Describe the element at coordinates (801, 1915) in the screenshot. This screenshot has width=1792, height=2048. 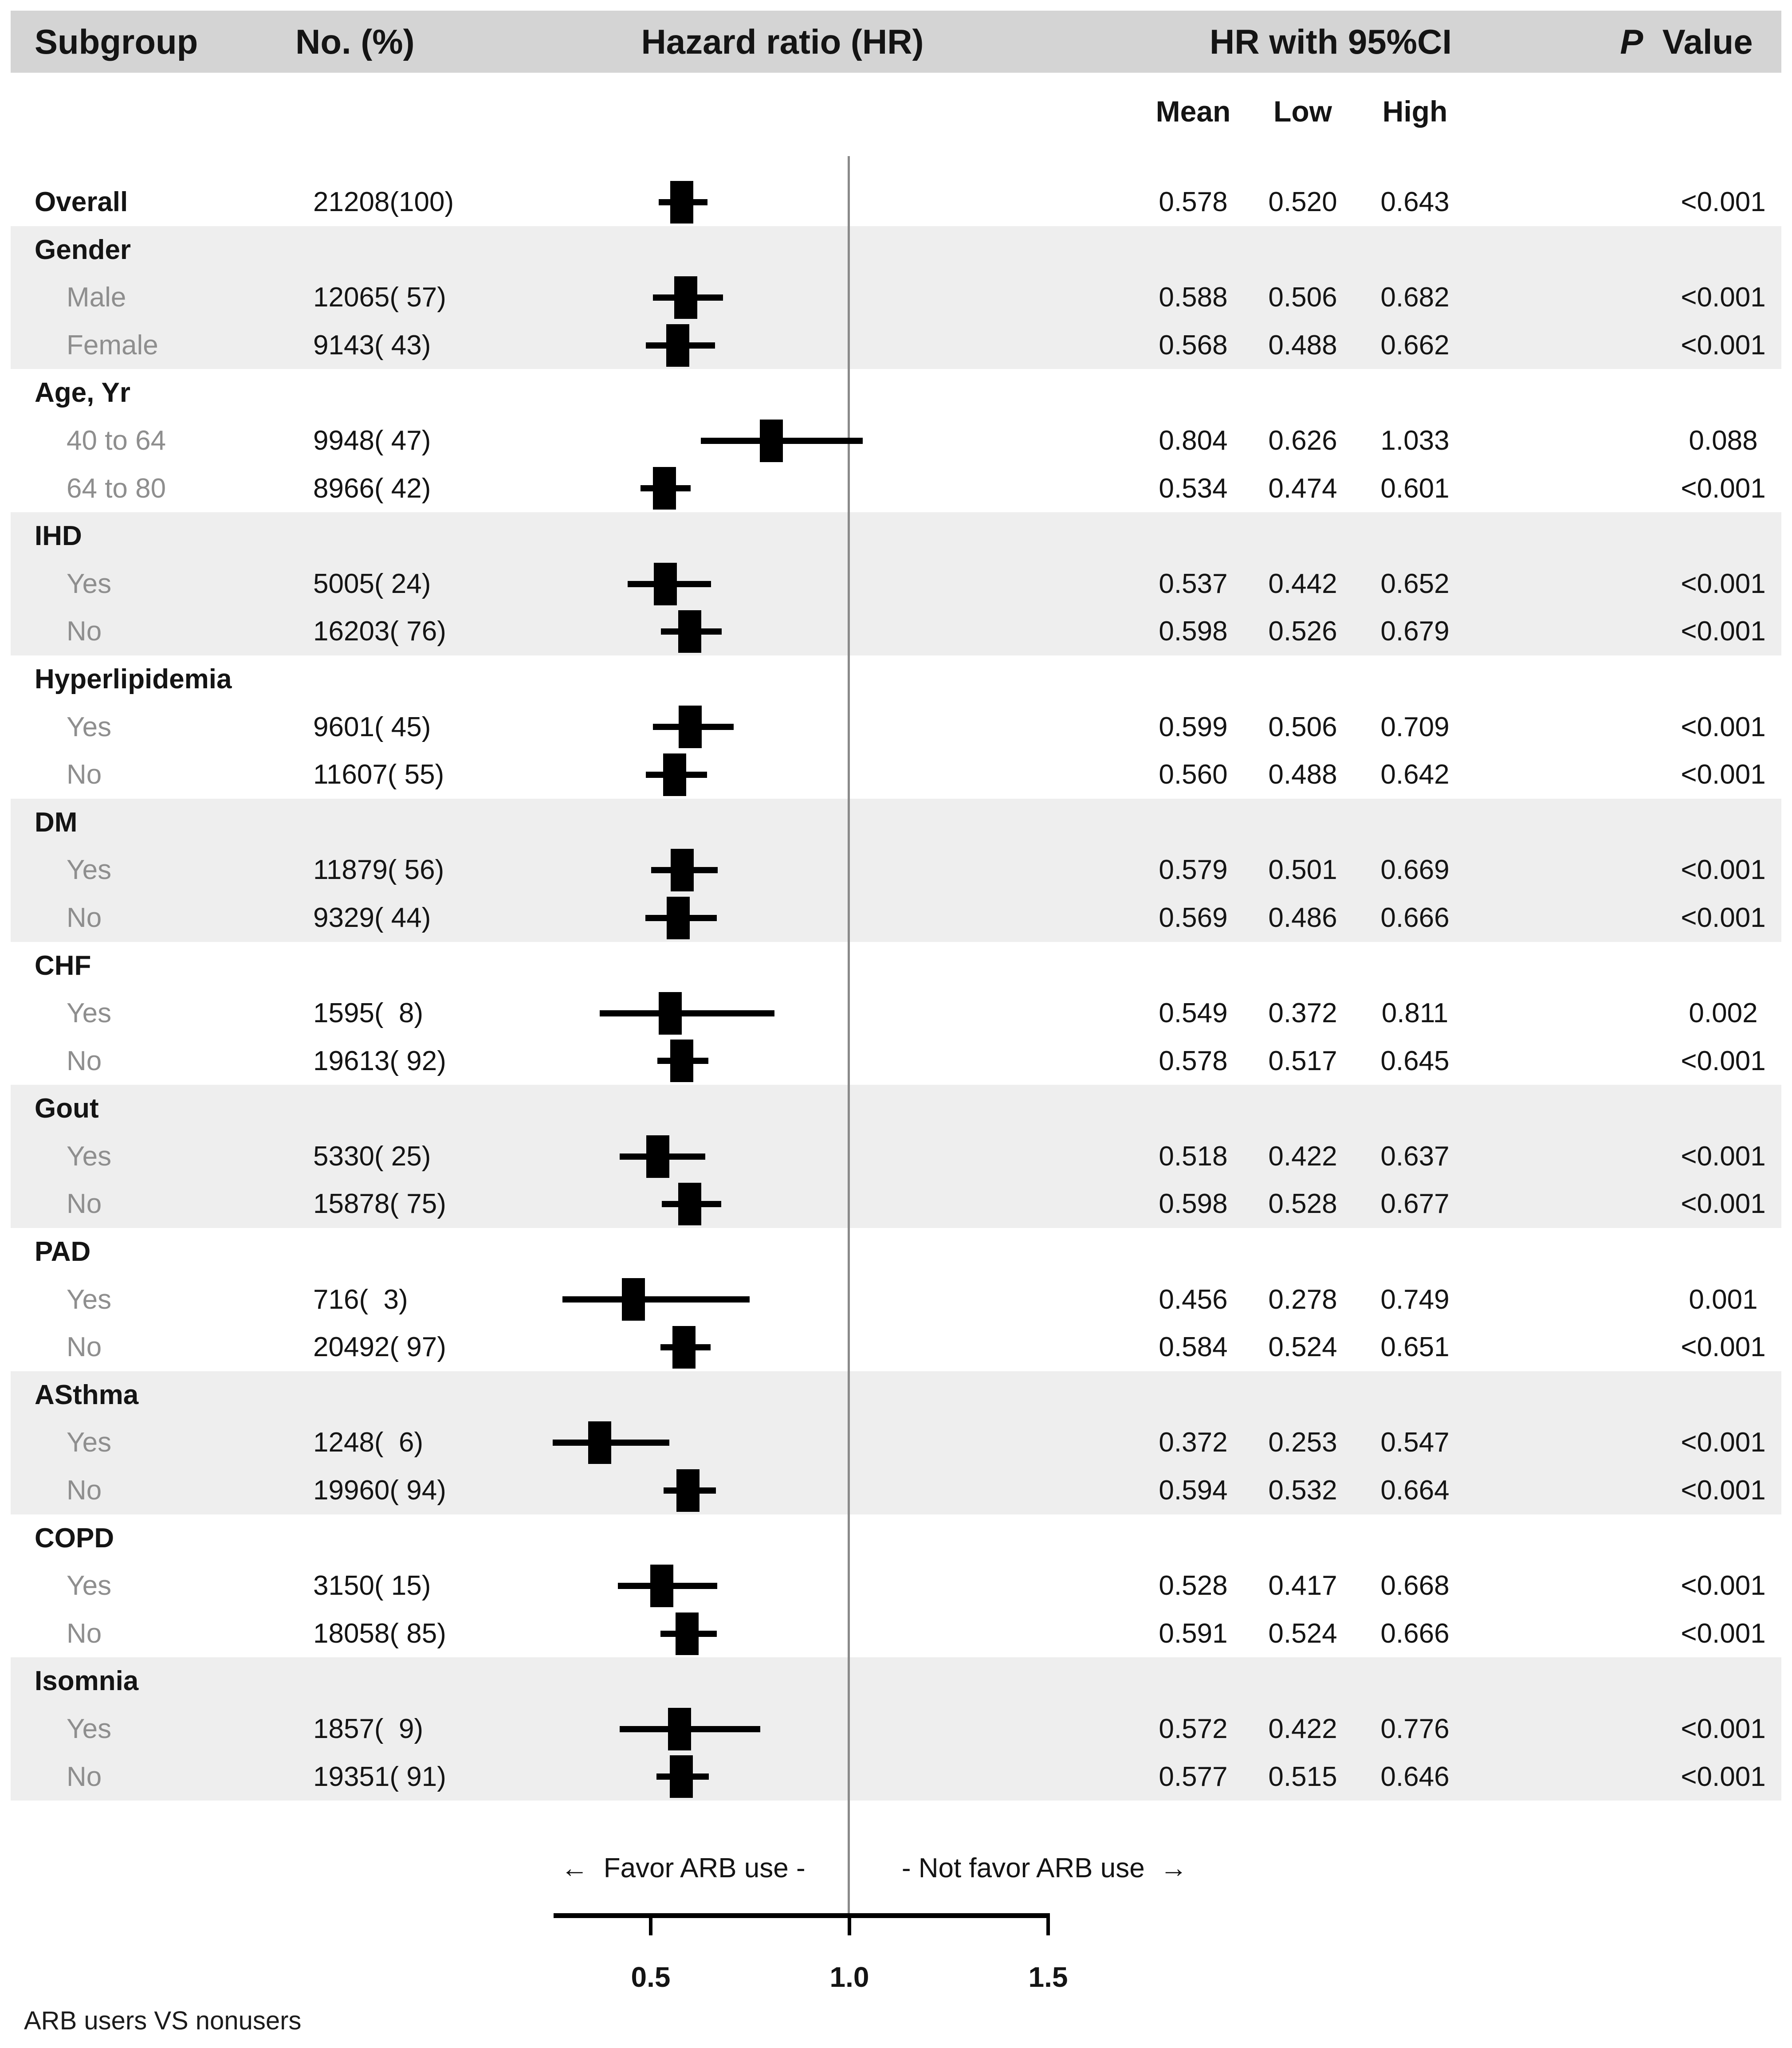
I see `x-axis-line` at that location.